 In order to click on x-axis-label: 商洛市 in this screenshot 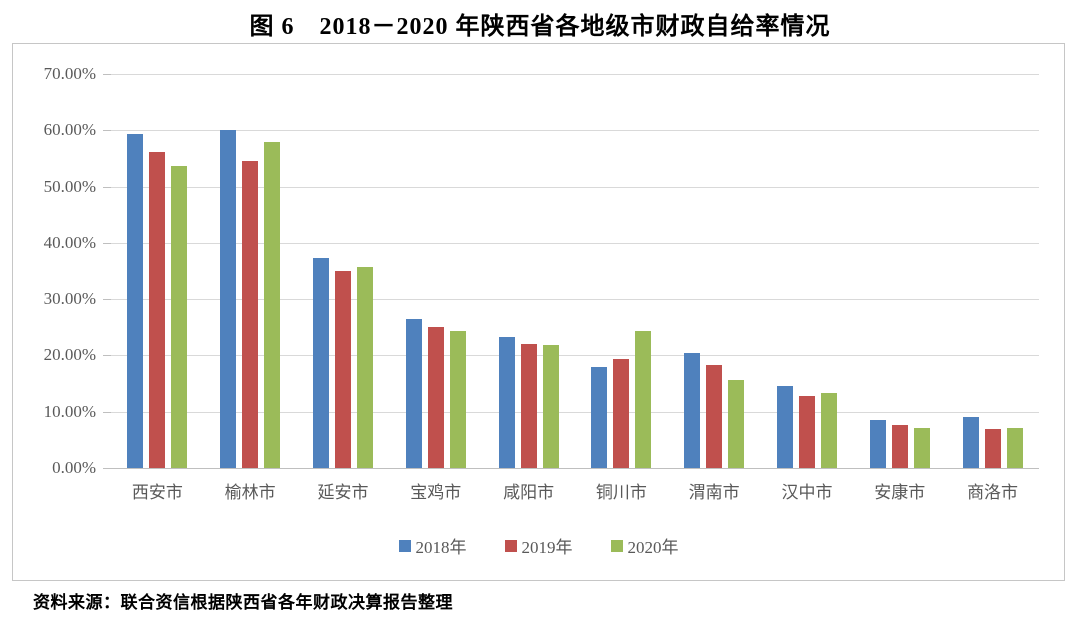, I will do `click(993, 492)`.